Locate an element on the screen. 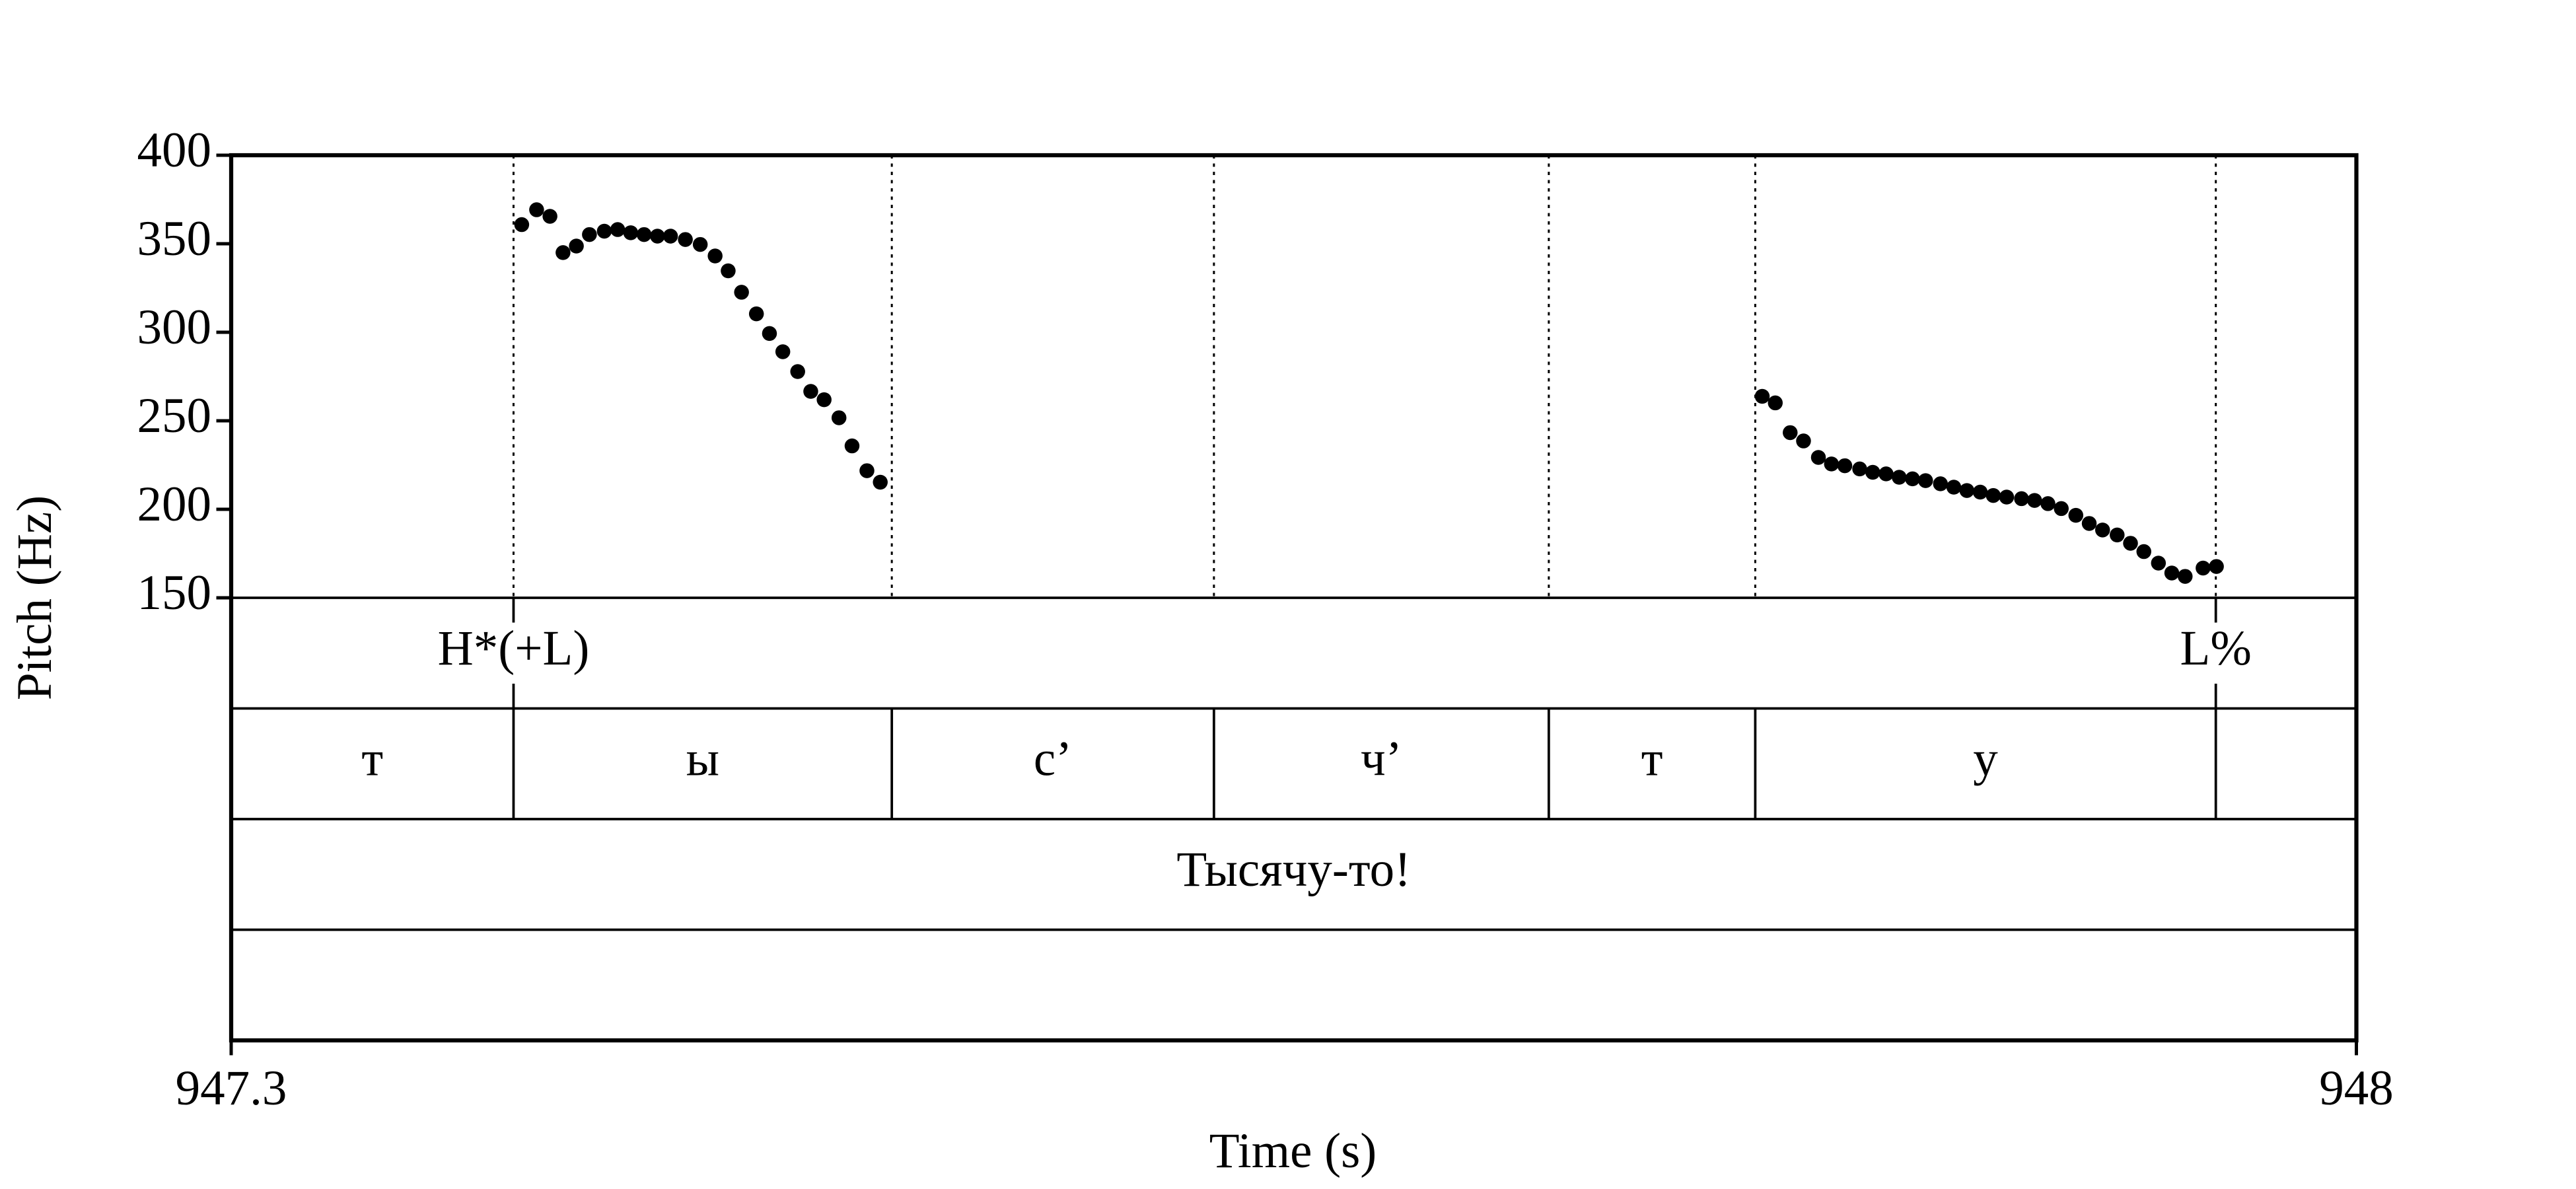 The image size is (2576, 1189). point-label: L% is located at coordinates (2216, 648).